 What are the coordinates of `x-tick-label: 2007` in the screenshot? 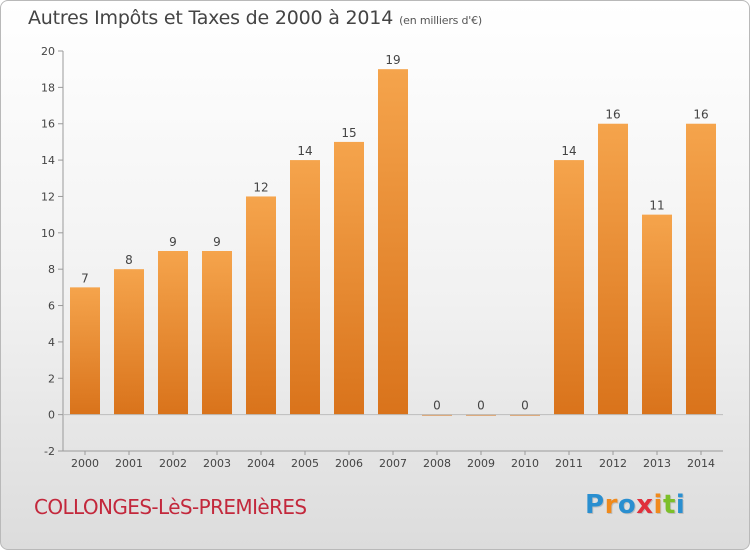 It's located at (393, 463).